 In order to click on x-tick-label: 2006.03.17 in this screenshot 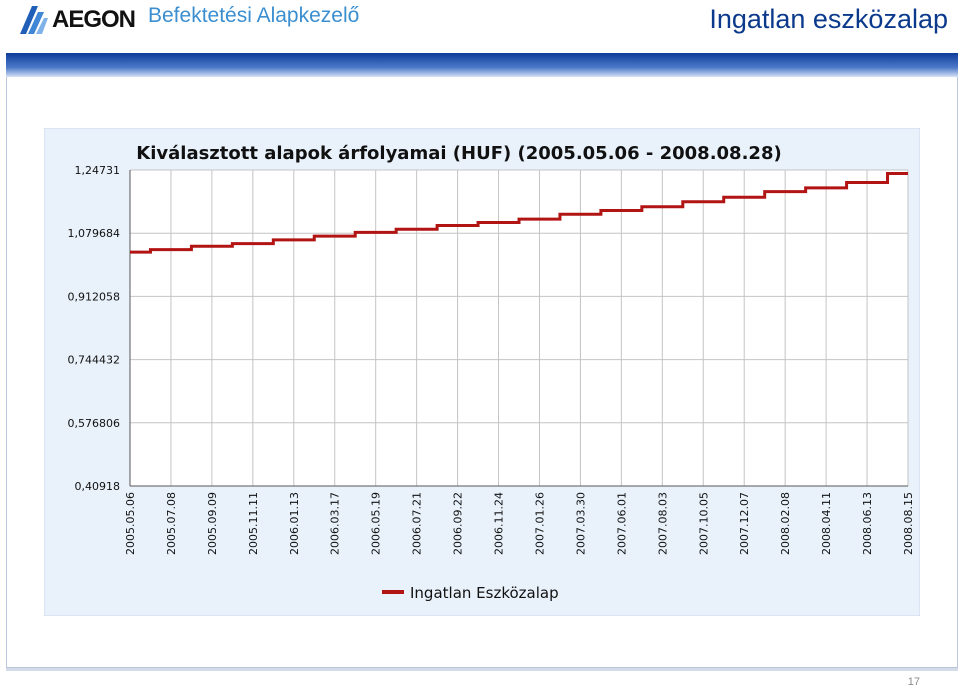, I will do `click(335, 523)`.